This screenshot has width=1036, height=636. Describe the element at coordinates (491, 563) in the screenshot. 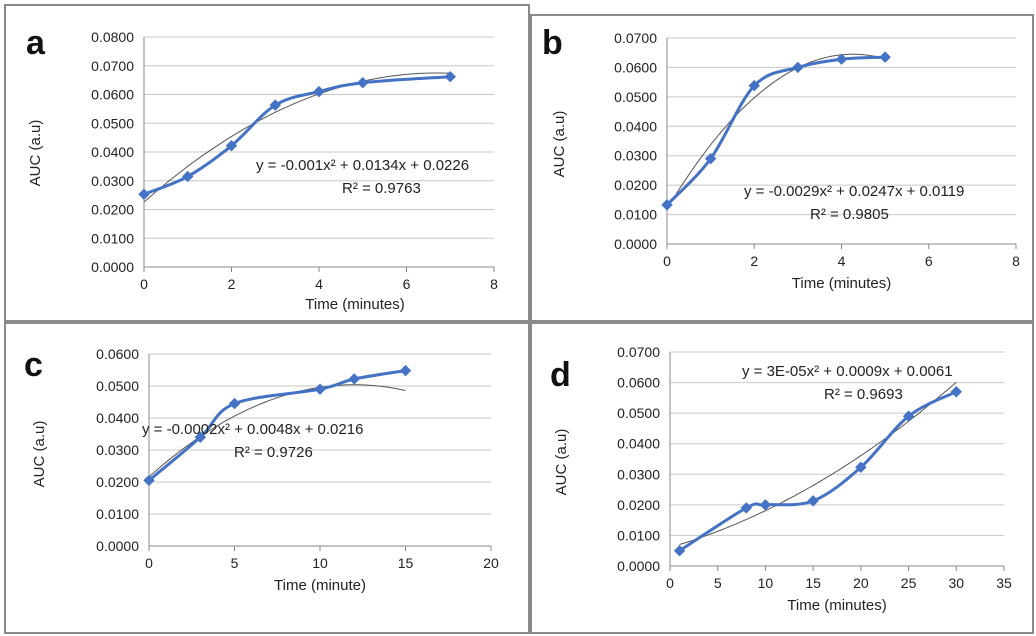

I see `x-tick-label: 20` at that location.